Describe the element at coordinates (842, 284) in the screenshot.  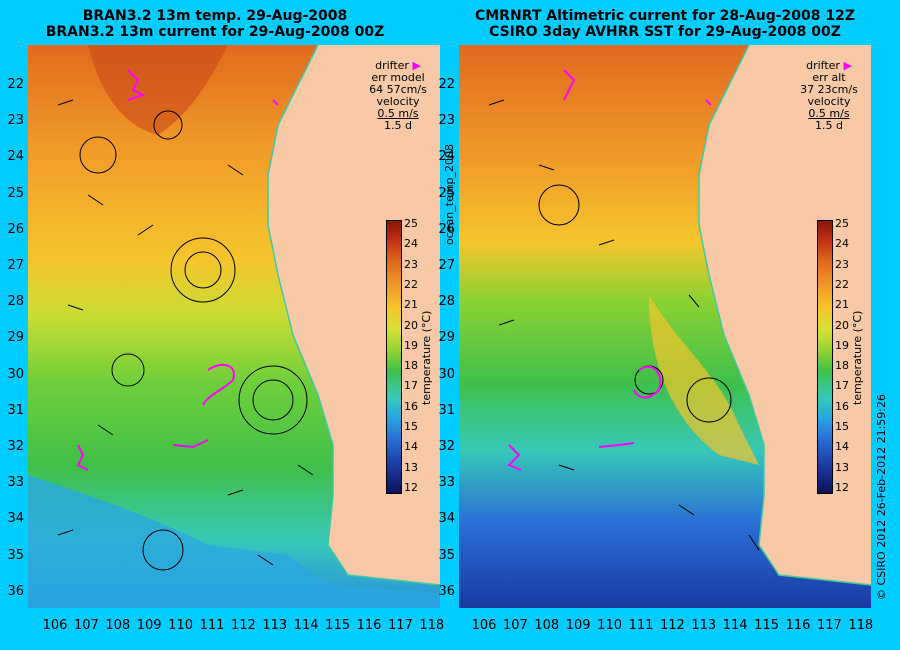
I see `colorbar-tick-label: 22` at that location.